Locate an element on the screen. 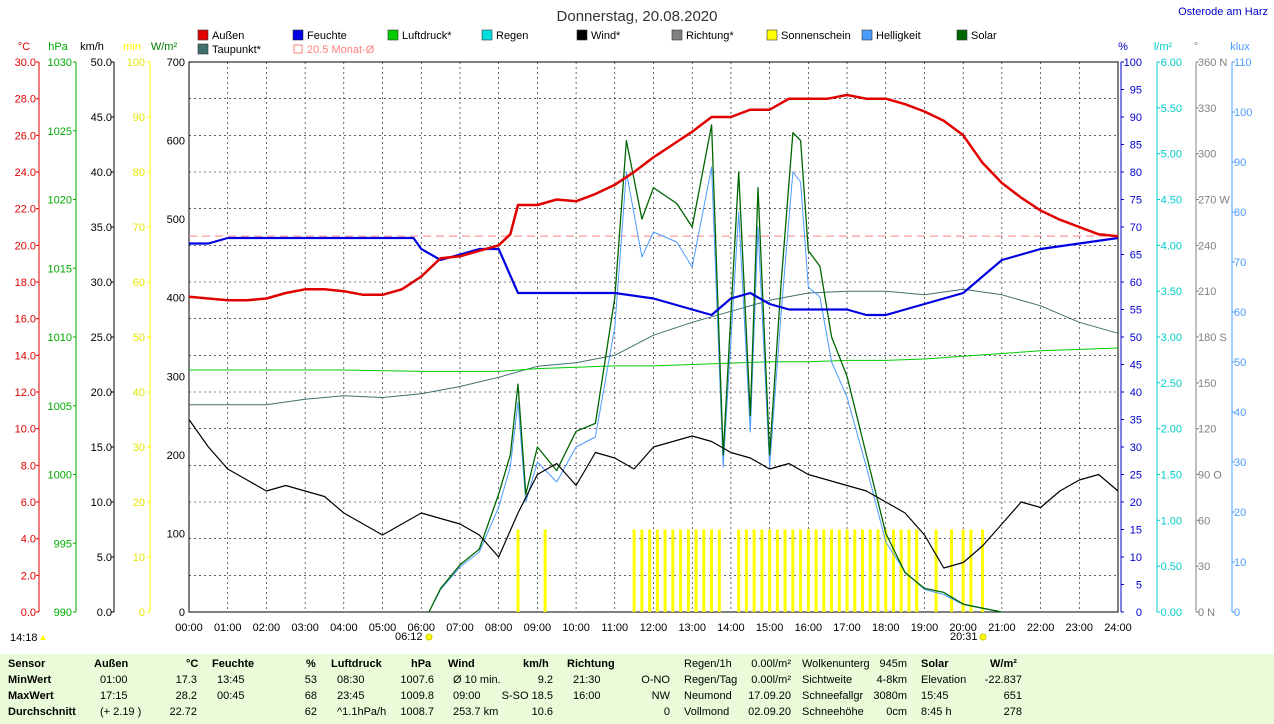  solar-value: -22.837 is located at coordinates (1003, 680).